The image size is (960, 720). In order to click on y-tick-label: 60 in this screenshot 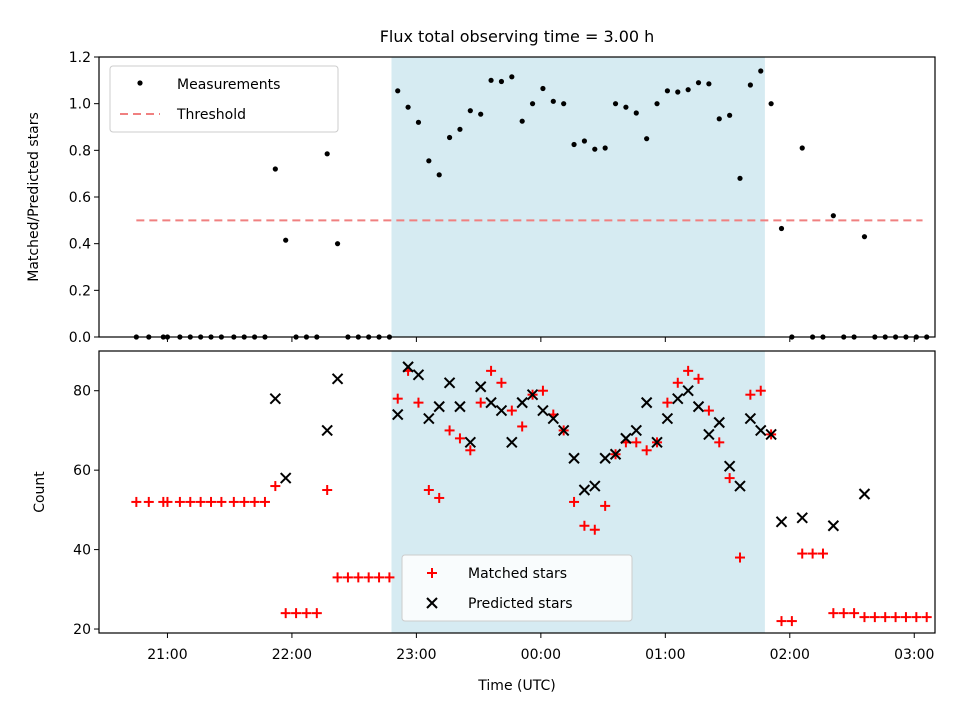, I will do `click(82, 471)`.